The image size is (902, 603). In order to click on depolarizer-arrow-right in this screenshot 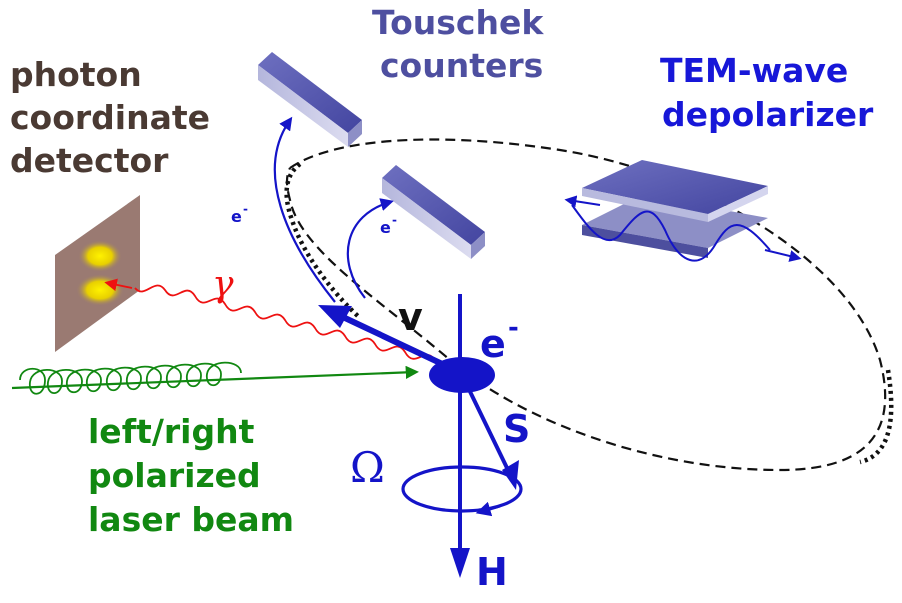, I will do `click(783, 255)`.